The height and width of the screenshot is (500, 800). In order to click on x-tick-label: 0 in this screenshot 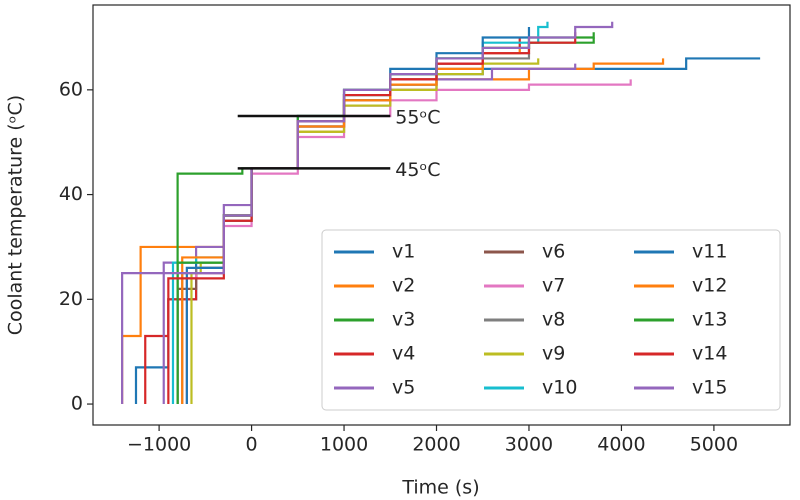, I will do `click(252, 445)`.